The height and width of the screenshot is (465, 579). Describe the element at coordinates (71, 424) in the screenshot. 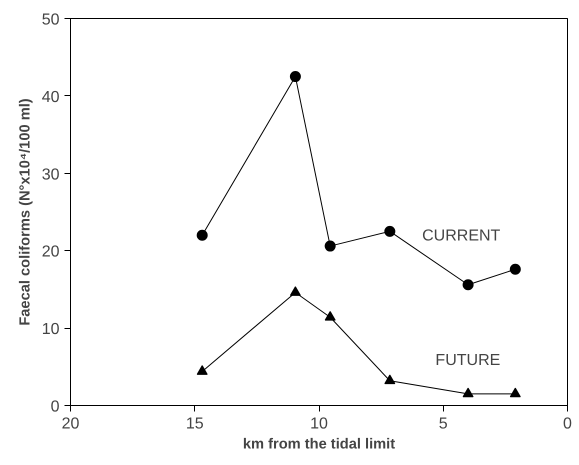

I see `x-tick-label: 20` at that location.